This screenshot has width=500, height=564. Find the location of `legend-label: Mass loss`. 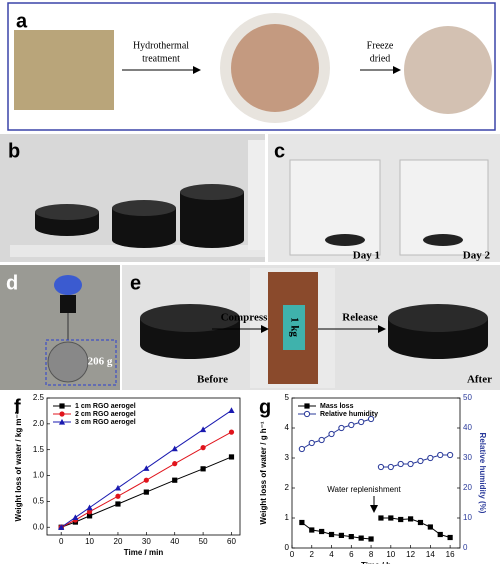

legend-label: Mass loss is located at coordinates (337, 406).